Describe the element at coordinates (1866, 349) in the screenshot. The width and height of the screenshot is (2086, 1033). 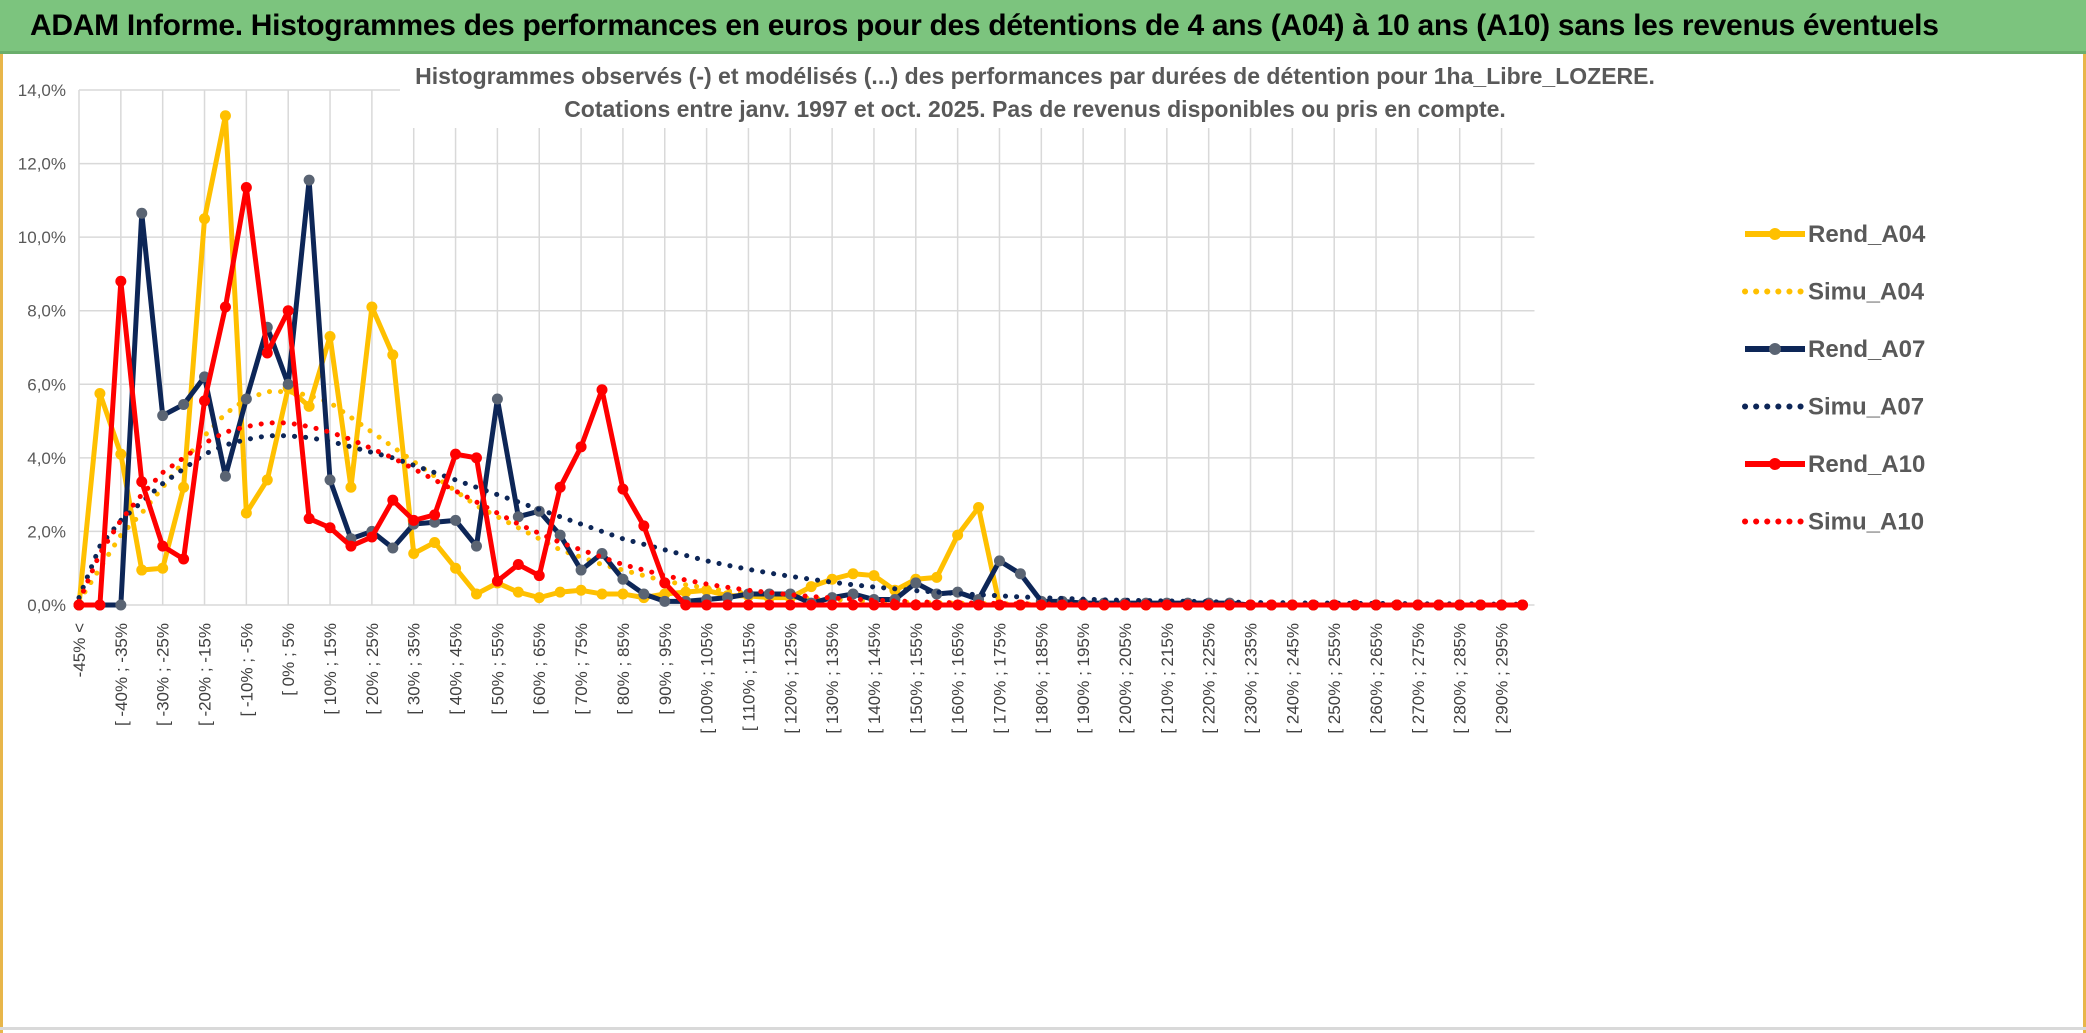
I see `legend-label: Rend_A07` at that location.